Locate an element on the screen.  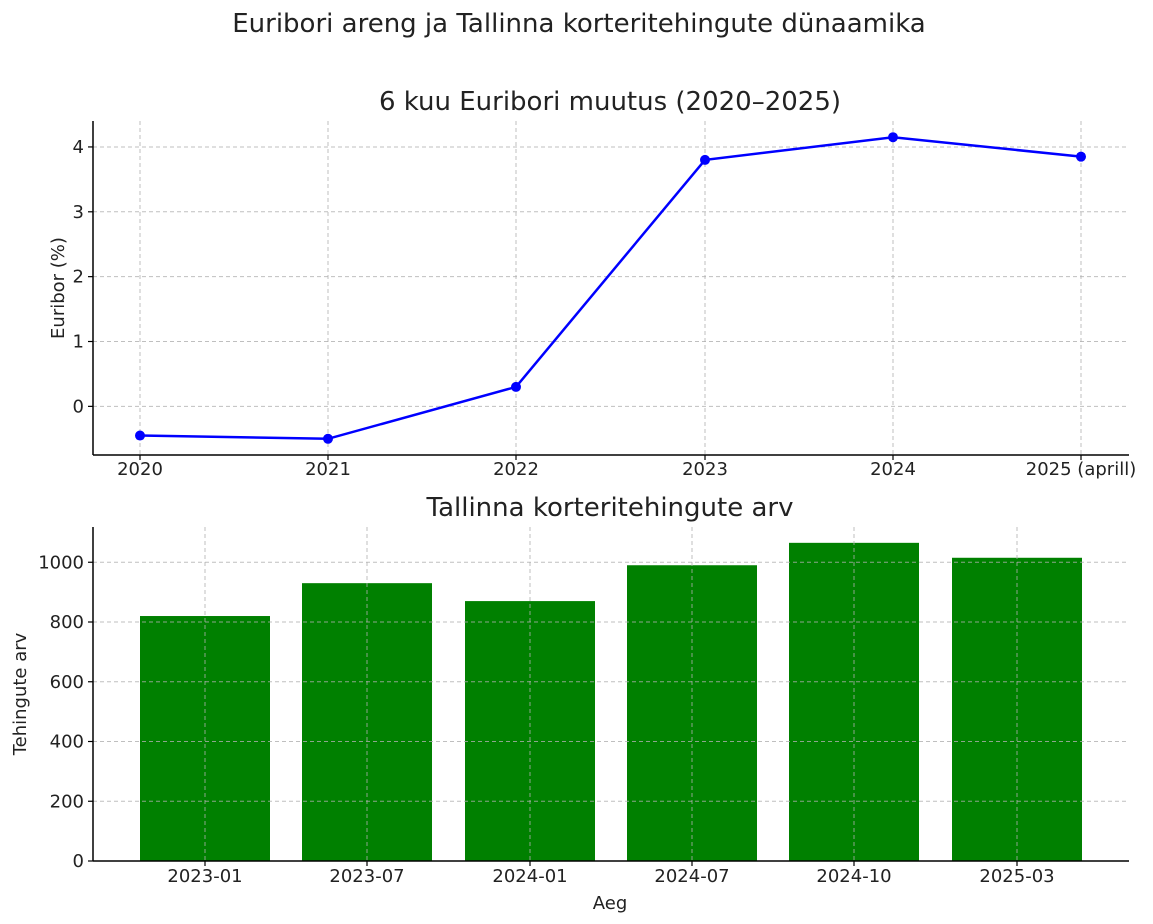
x-tick-label: 2024-07 is located at coordinates (691, 876).